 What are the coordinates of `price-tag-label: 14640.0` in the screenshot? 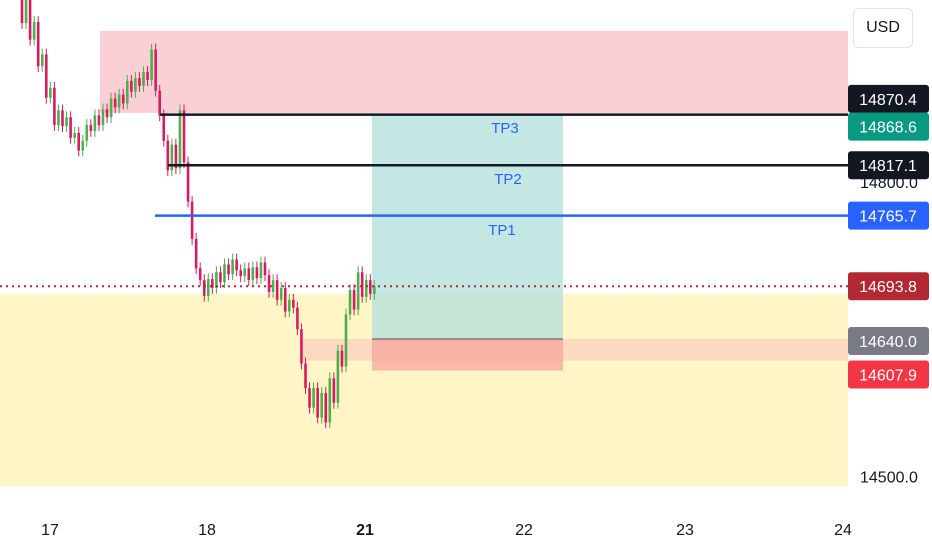 It's located at (888, 342).